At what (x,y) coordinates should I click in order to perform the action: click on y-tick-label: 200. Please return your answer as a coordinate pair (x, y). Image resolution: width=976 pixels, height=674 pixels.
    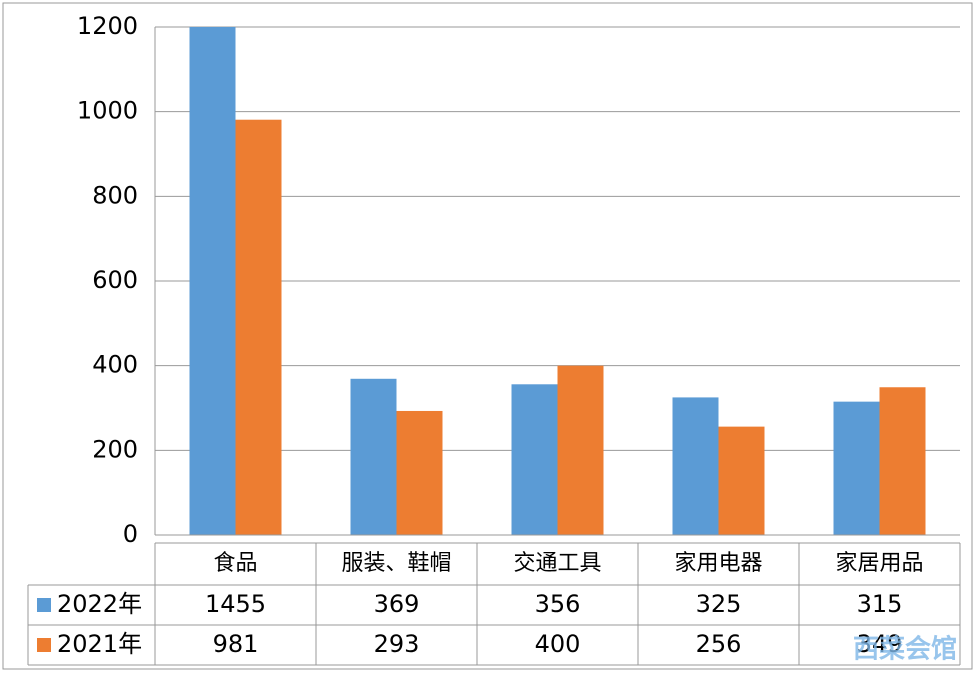
    Looking at the image, I should click on (115, 449).